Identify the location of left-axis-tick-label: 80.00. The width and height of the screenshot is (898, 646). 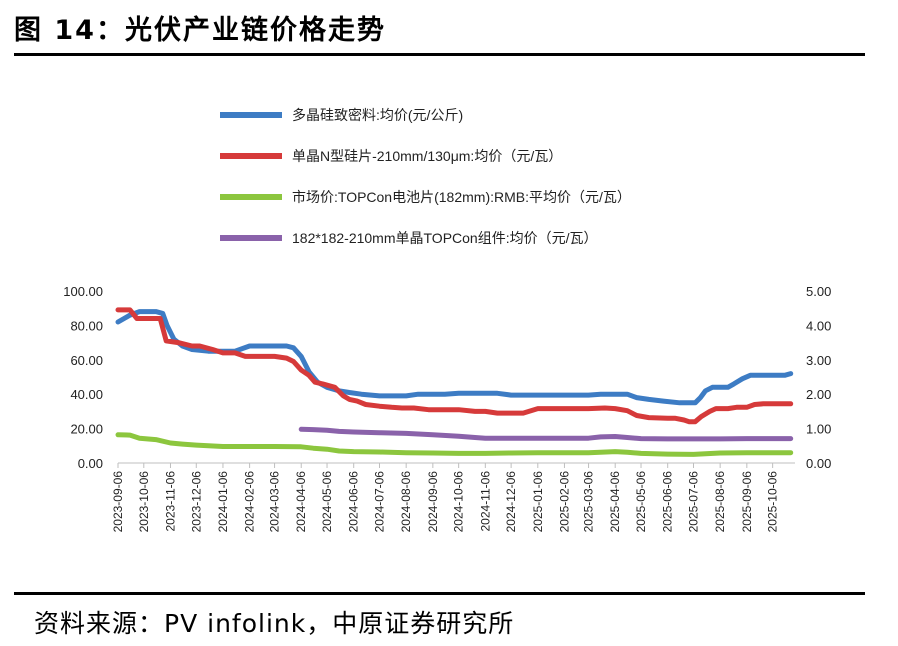
(86, 325).